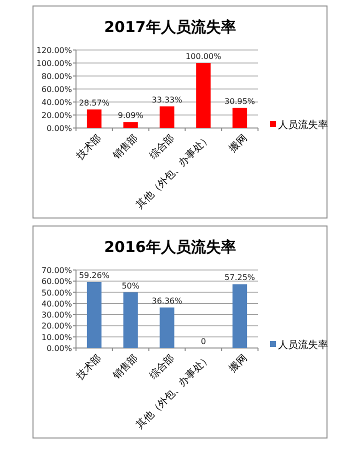 This screenshot has width=345, height=453. Describe the element at coordinates (204, 56) in the screenshot. I see `data-label: 100.00%` at that location.